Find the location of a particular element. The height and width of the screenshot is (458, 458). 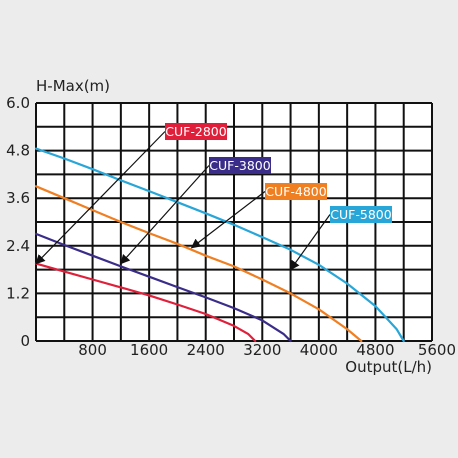

x-tick-label: 2400 is located at coordinates (206, 350).